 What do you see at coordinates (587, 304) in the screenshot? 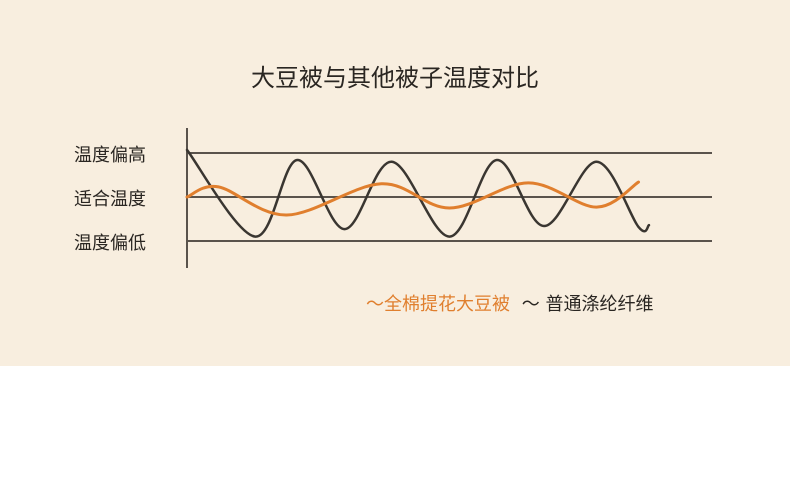
I see `legend-item-polyester: ～ 普通涤纶纤维` at bounding box center [587, 304].